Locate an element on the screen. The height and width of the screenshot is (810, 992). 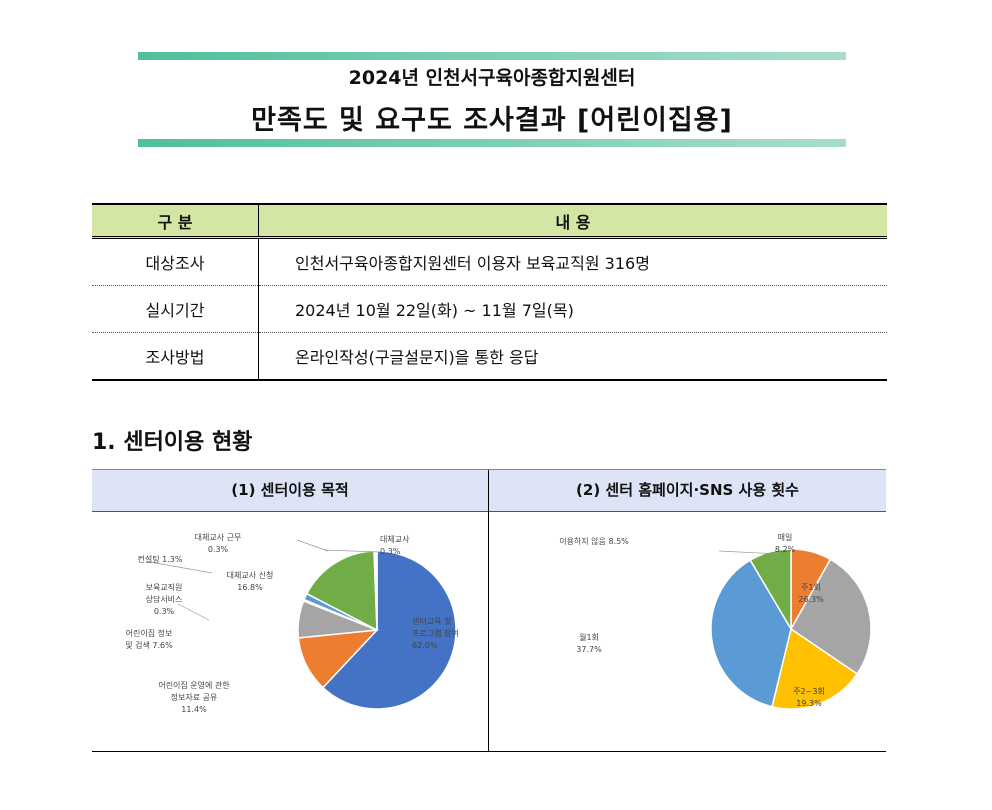
chart-title-frequency: (2) 센터 홈페이지·SNS 사용 횟수 is located at coordinates (687, 491).